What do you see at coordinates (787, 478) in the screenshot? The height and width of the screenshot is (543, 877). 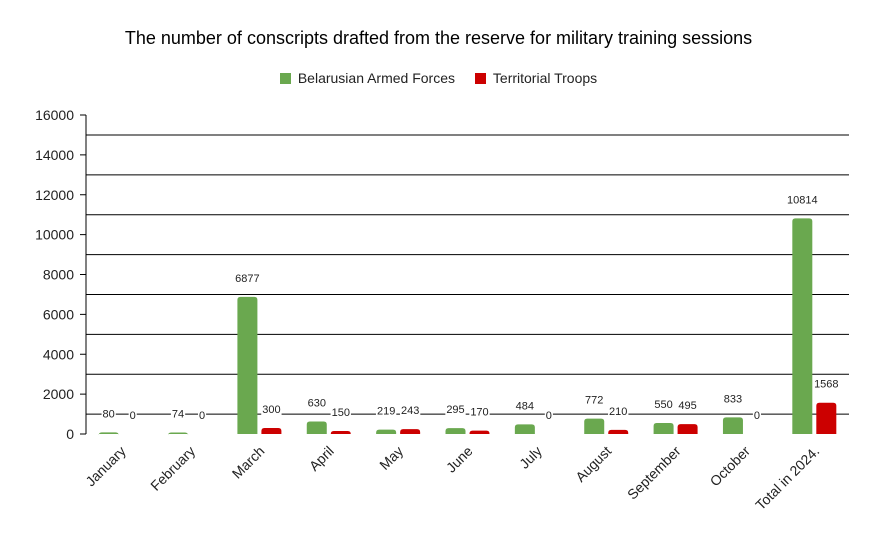 I see `x-tick-label: Total in 2024.` at bounding box center [787, 478].